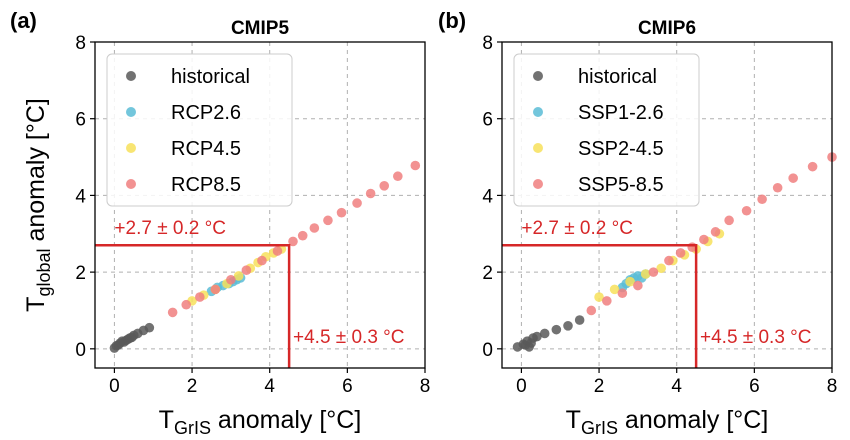 This screenshot has width=850, height=440. I want to click on y-axis-label: Tglobal anomaly [°C], so click(38, 205).